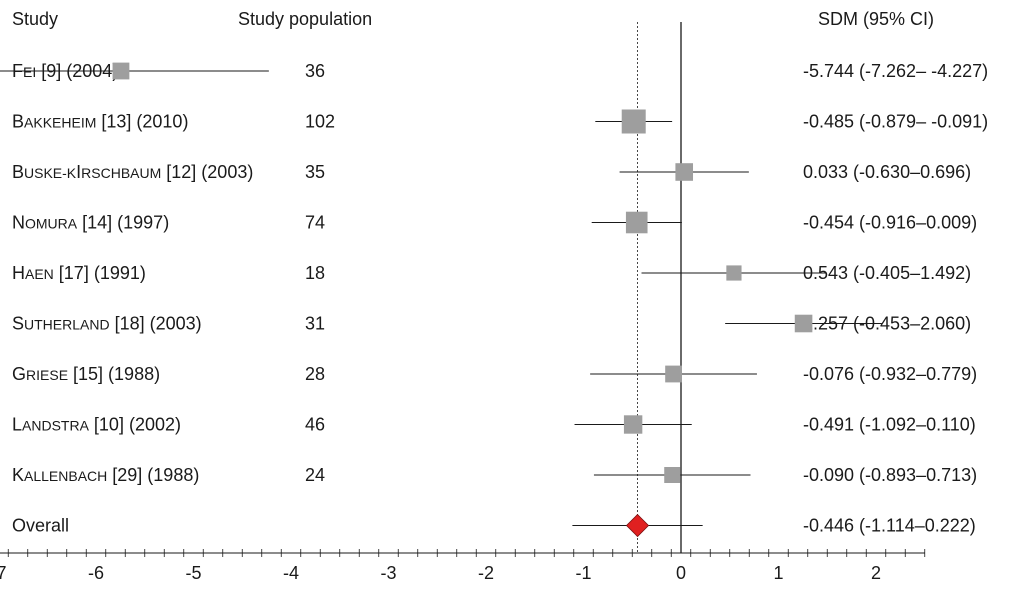 The height and width of the screenshot is (601, 1022). Describe the element at coordinates (890, 475) in the screenshot. I see `study-sdm-ci: -0.090 (-0.893–0.713)` at that location.